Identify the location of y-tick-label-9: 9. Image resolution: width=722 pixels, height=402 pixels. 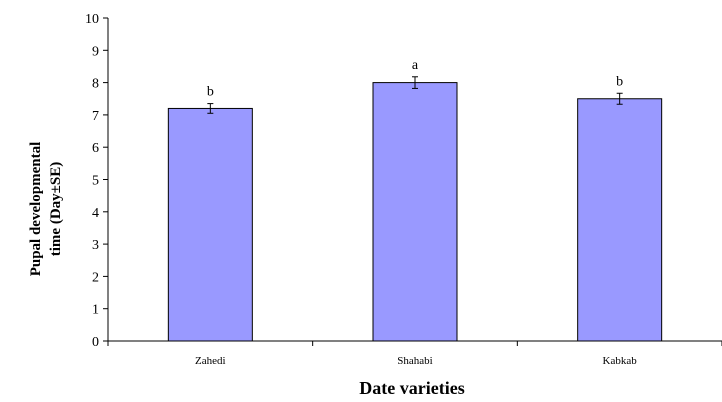
(95, 51).